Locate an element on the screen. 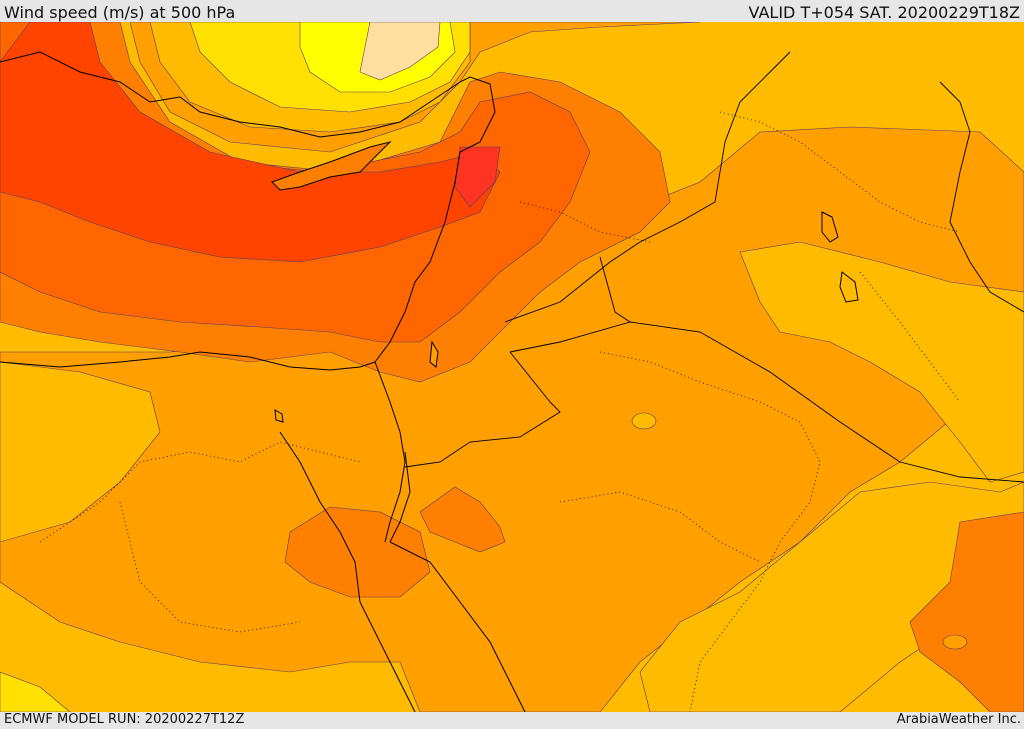  contour-weak-south is located at coordinates (80, 452).